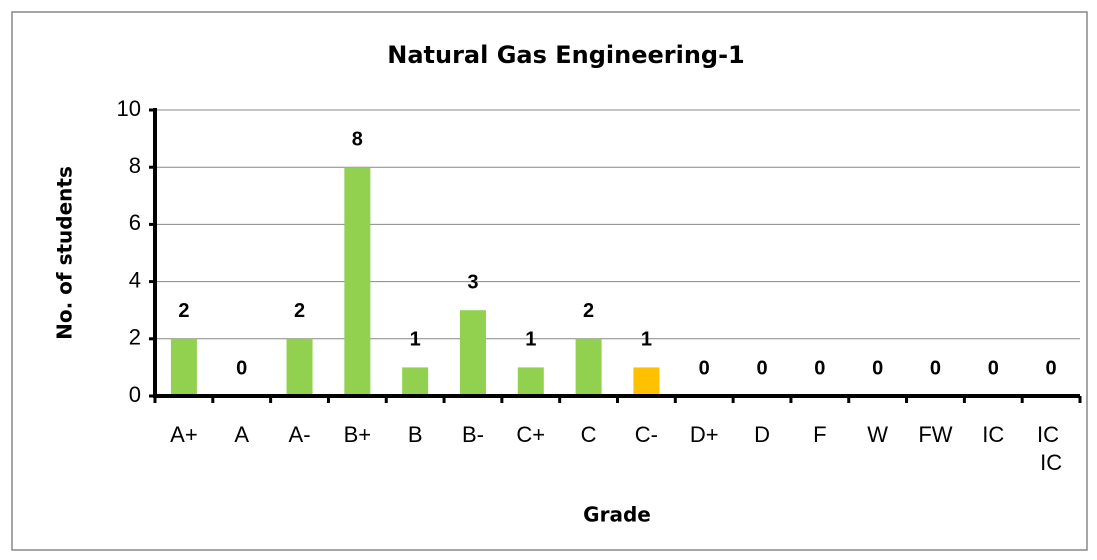 The image size is (1097, 560). I want to click on y-tick-label: 10, so click(129, 108).